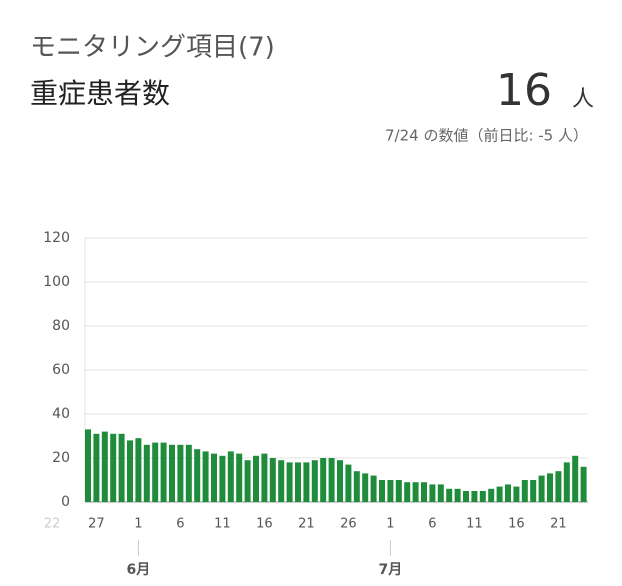 Image resolution: width=622 pixels, height=586 pixels. What do you see at coordinates (61, 458) in the screenshot?
I see `y-tick-label: 20` at bounding box center [61, 458].